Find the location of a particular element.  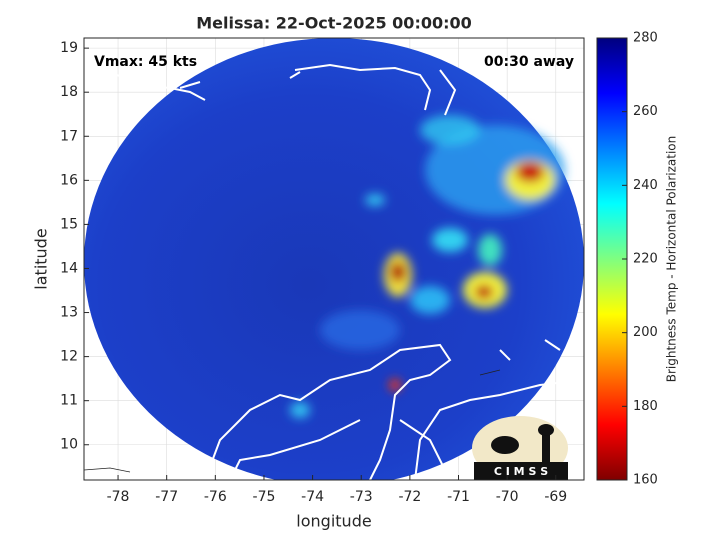

y-tick-label: 18 is located at coordinates (69, 92).